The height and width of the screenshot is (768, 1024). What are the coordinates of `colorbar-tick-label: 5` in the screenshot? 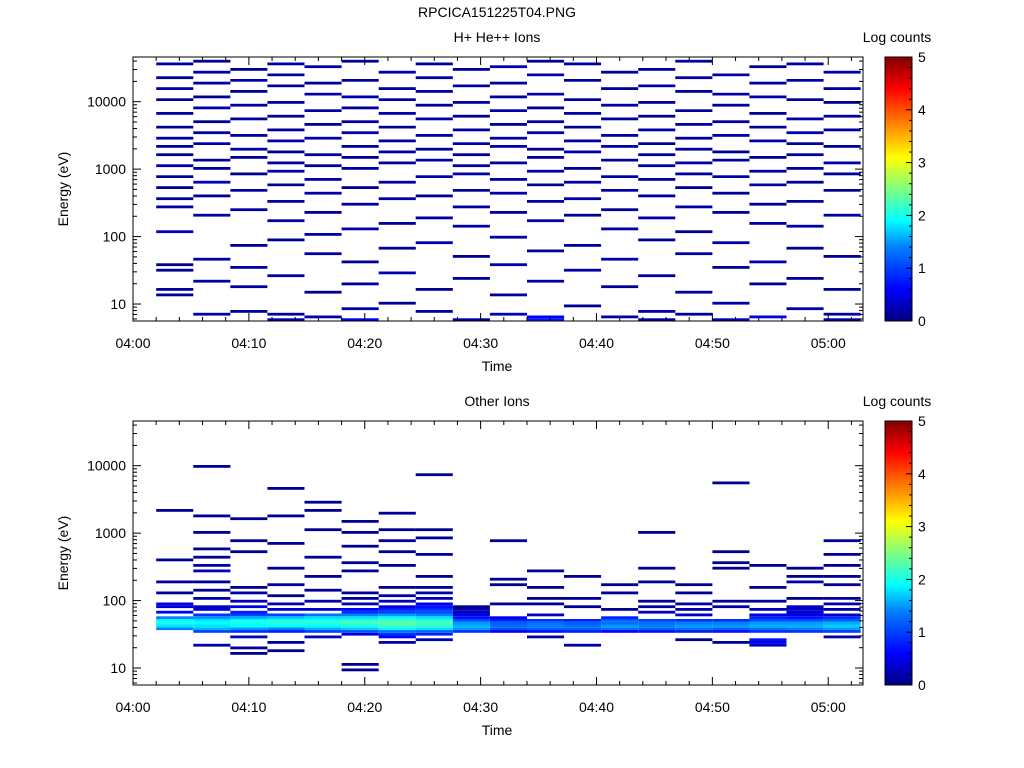 It's located at (922, 57).